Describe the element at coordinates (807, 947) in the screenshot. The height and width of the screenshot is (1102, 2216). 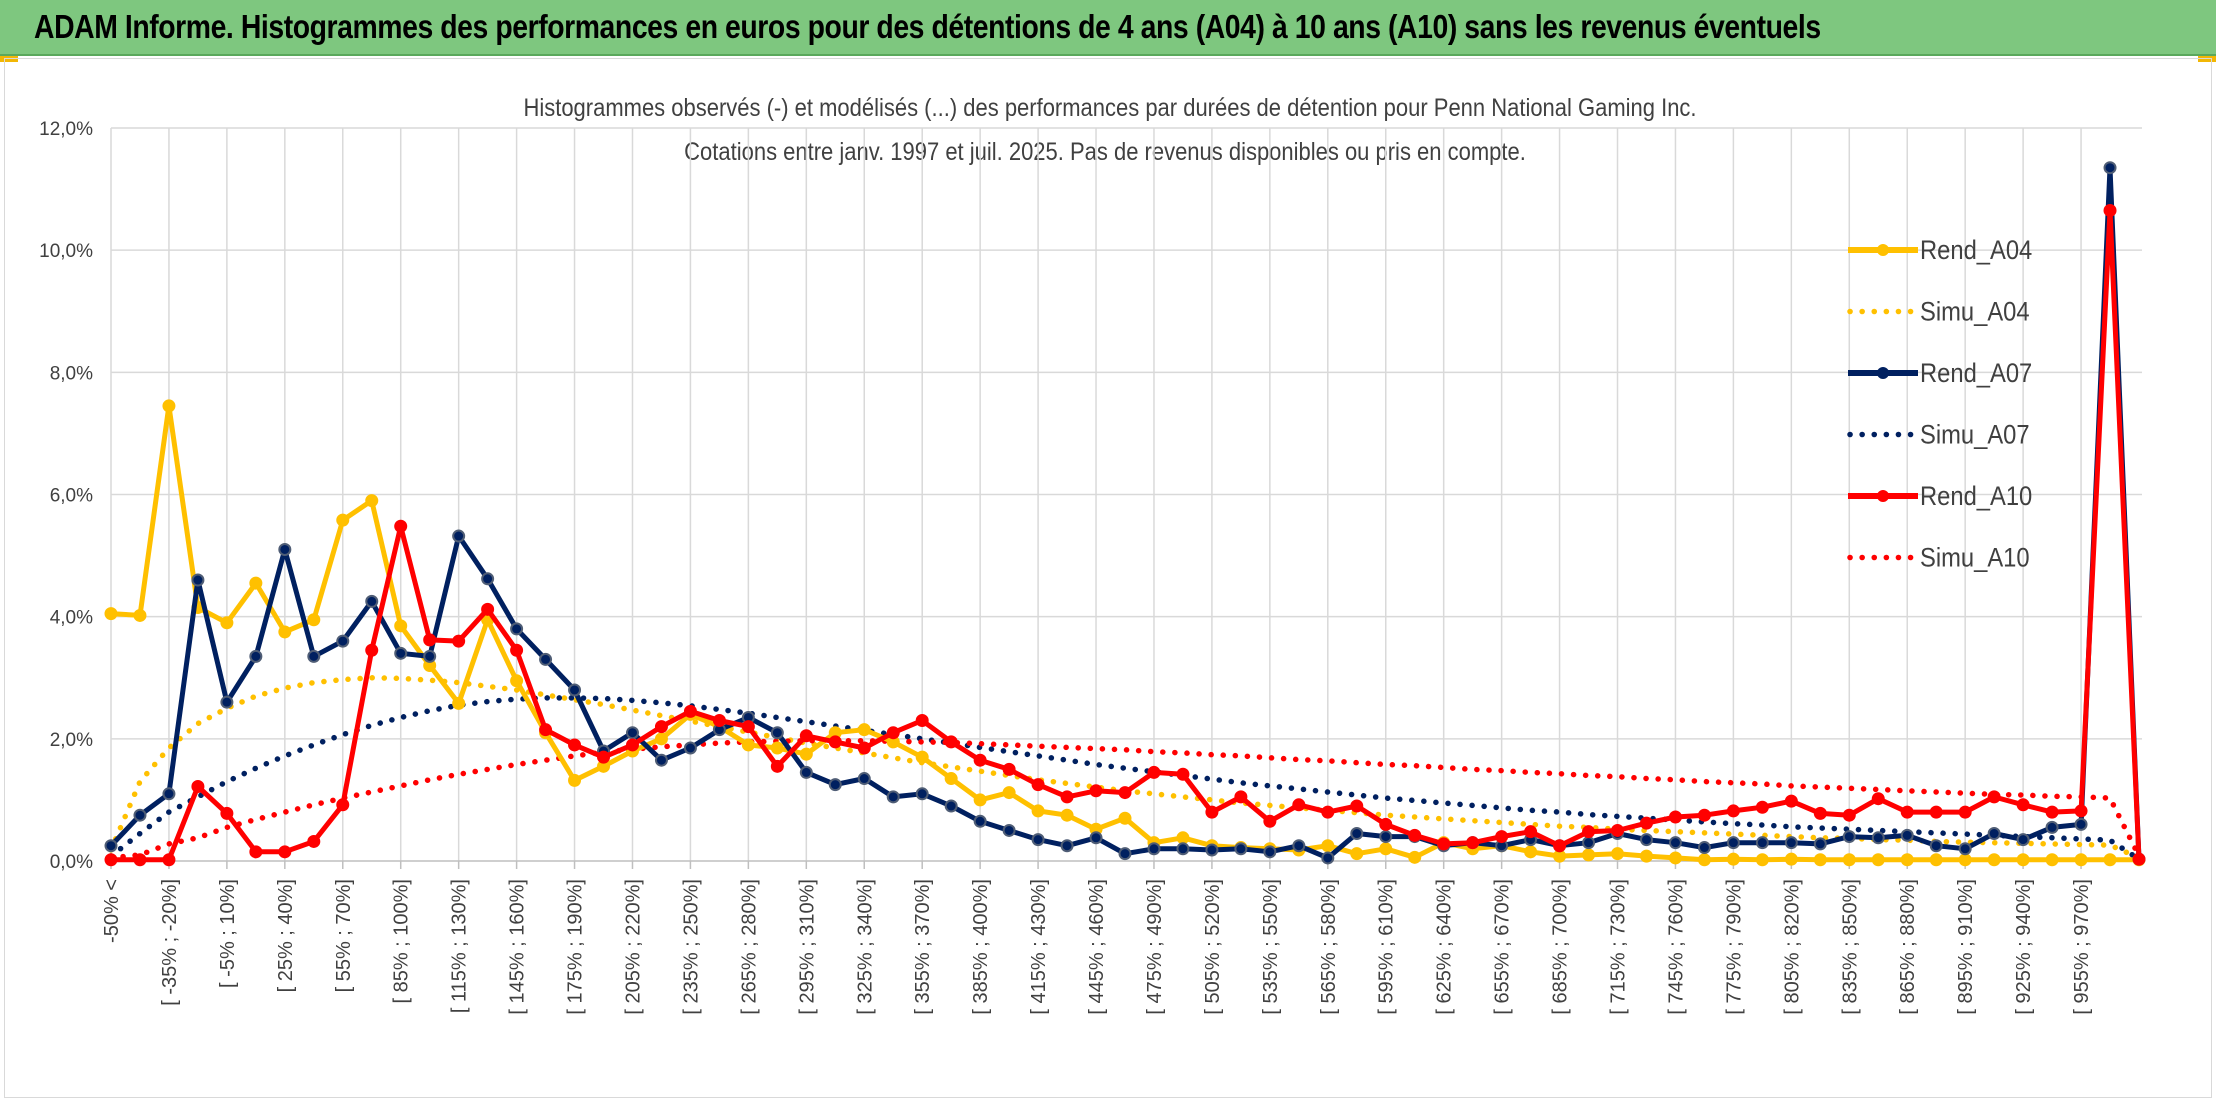
I see `x-tick-label: [ 295% ; 310%]` at that location.